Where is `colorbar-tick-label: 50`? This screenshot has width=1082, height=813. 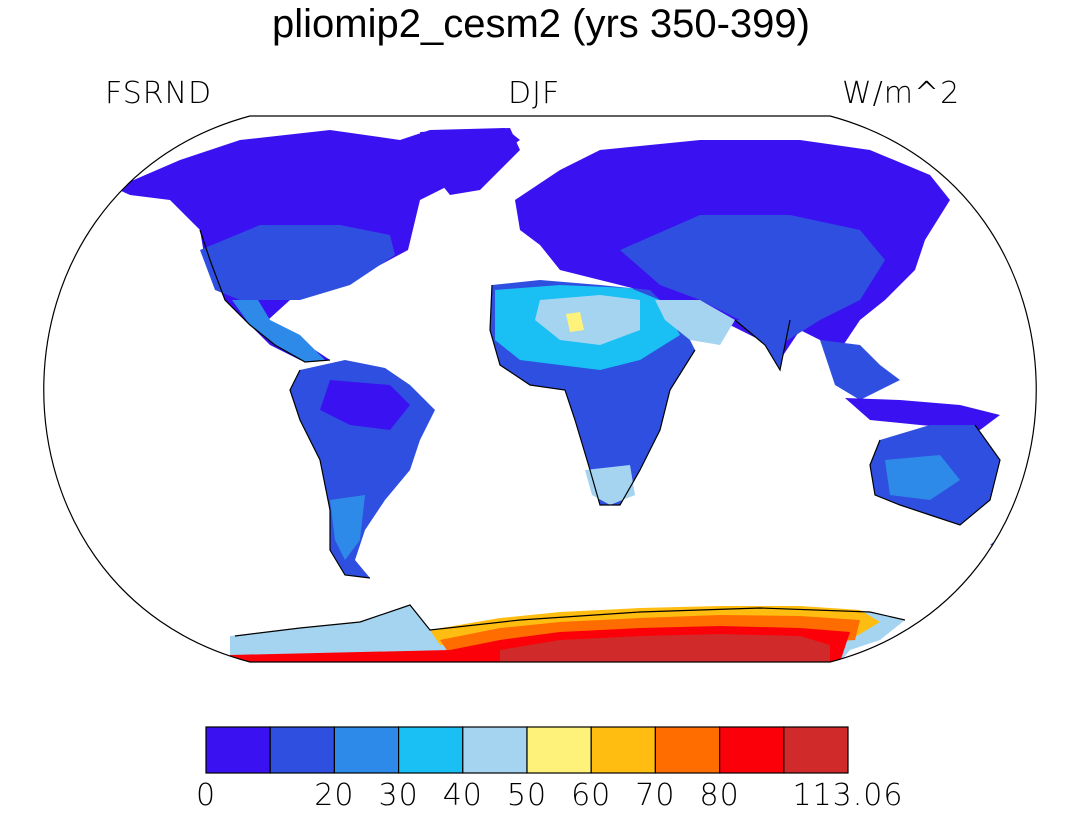
colorbar-tick-label: 50 is located at coordinates (527, 795).